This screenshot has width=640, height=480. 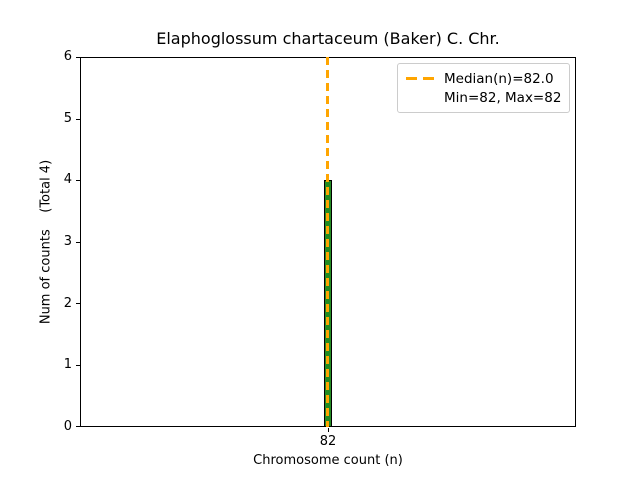 I want to click on y-tick-label: 1, so click(x=67, y=364).